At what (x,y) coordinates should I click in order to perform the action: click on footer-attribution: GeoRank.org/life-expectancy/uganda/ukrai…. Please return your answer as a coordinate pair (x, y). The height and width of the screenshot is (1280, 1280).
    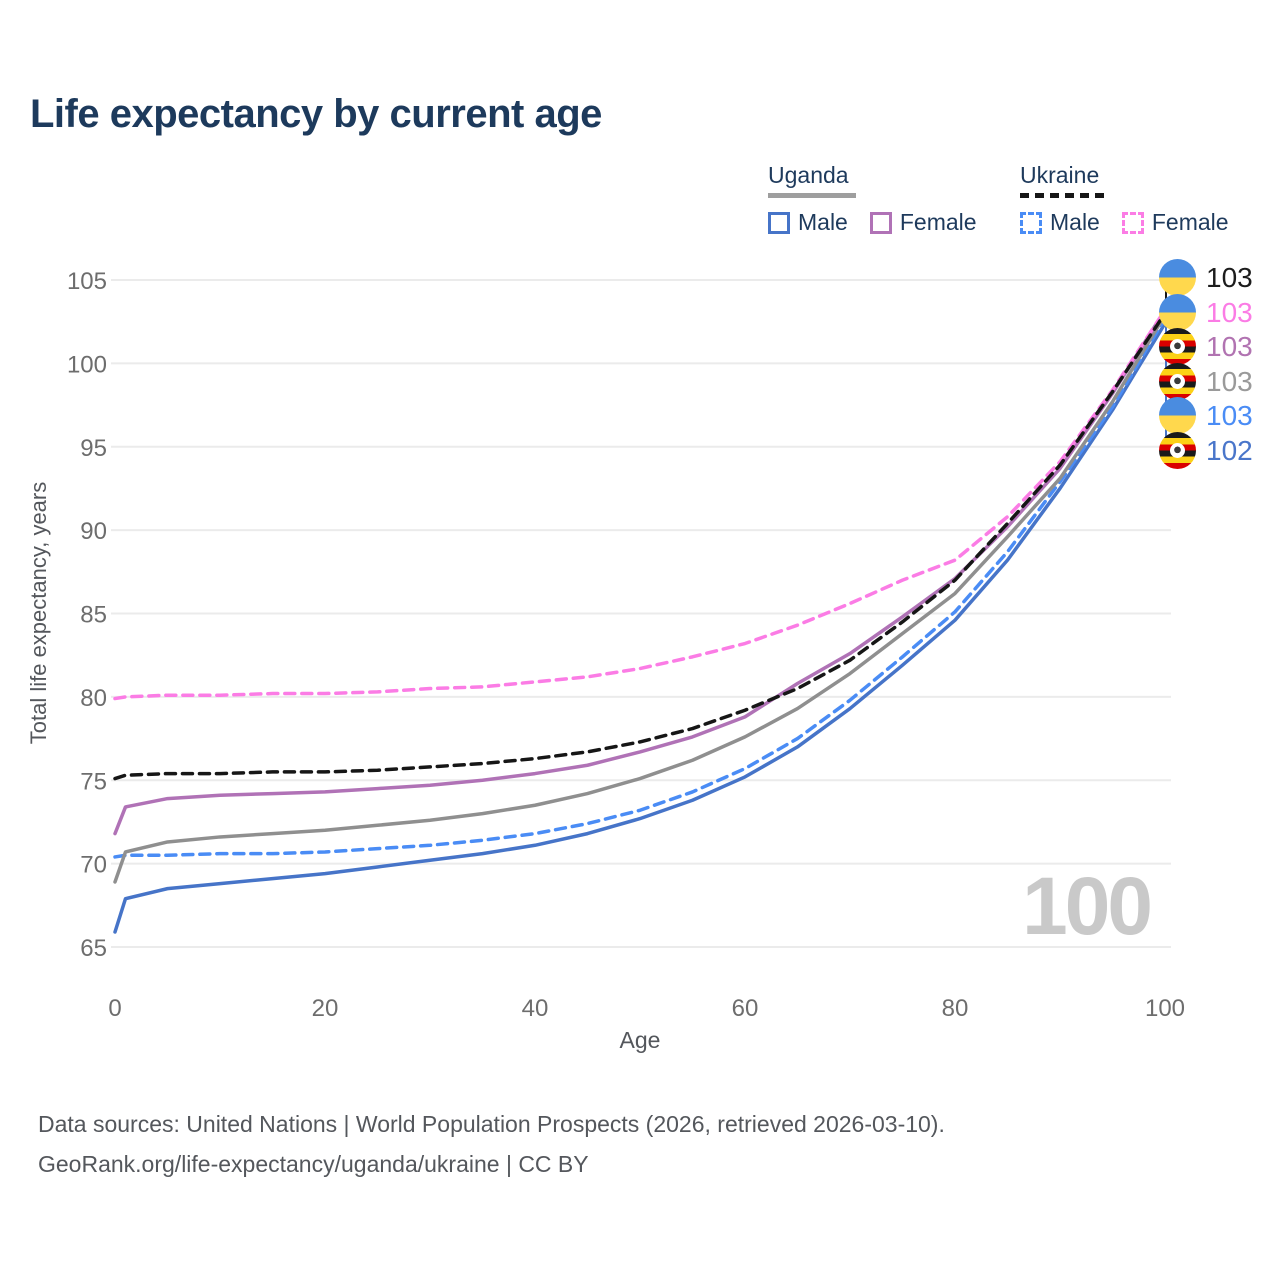
    Looking at the image, I should click on (313, 1164).